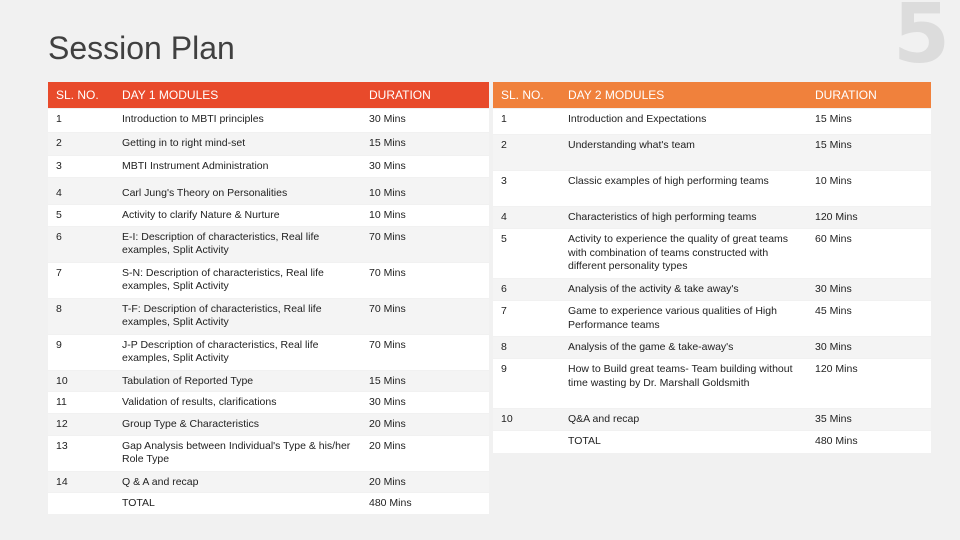 The height and width of the screenshot is (540, 960). What do you see at coordinates (237, 166) in the screenshot?
I see `cell-module: MBTI Instrument Administration` at bounding box center [237, 166].